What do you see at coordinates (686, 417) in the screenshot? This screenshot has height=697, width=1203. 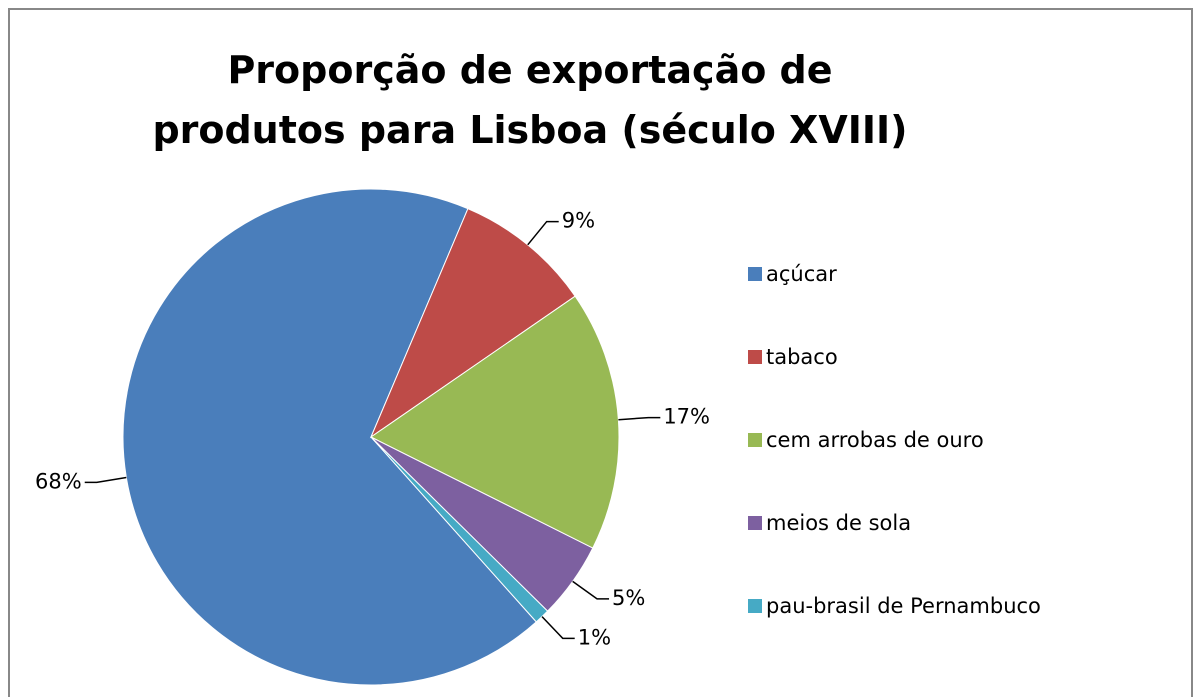 I see `data-label: 17%` at bounding box center [686, 417].